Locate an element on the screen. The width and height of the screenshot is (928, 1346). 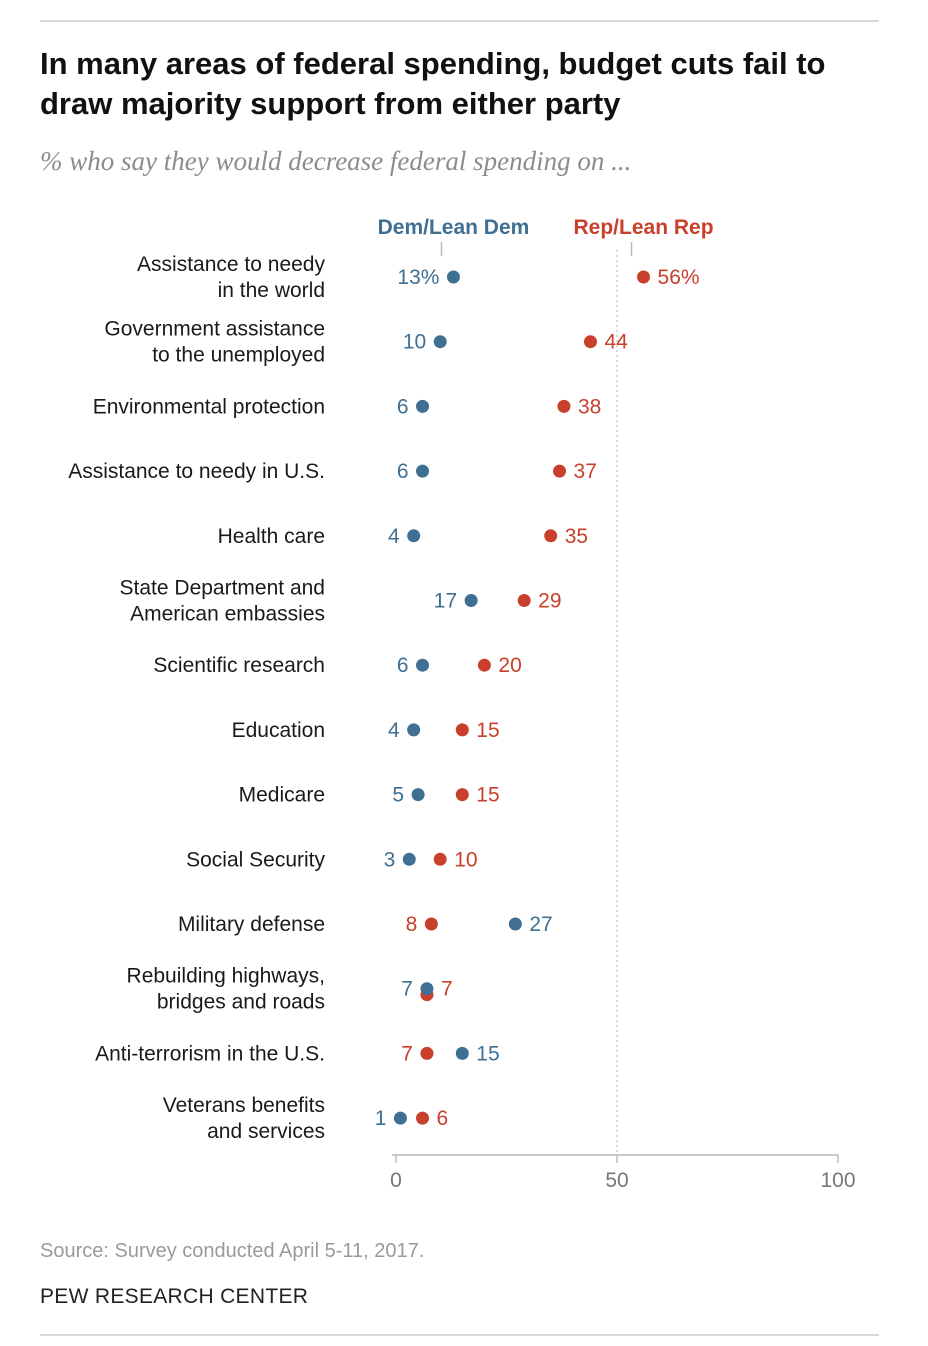
category-label-line: Medicare is located at coordinates (282, 795).